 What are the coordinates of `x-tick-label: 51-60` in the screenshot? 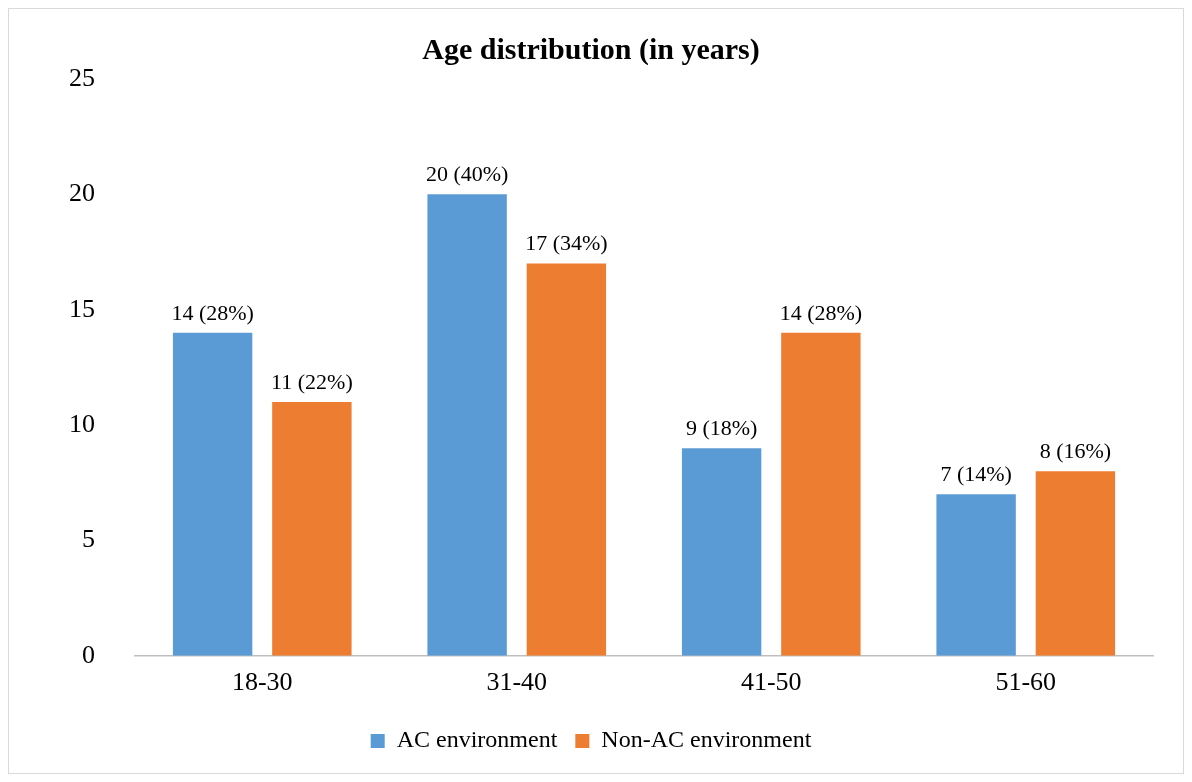 It's located at (1026, 682).